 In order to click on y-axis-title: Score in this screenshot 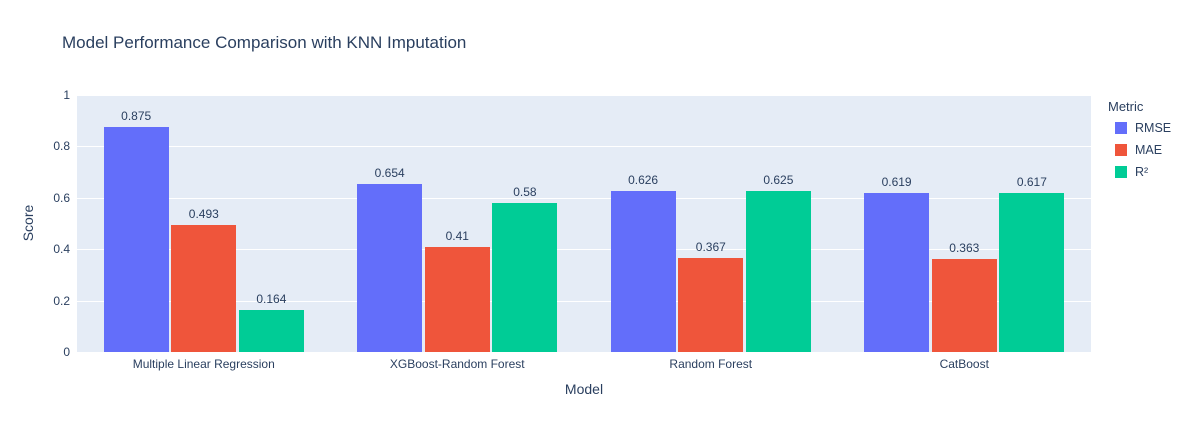, I will do `click(28, 223)`.